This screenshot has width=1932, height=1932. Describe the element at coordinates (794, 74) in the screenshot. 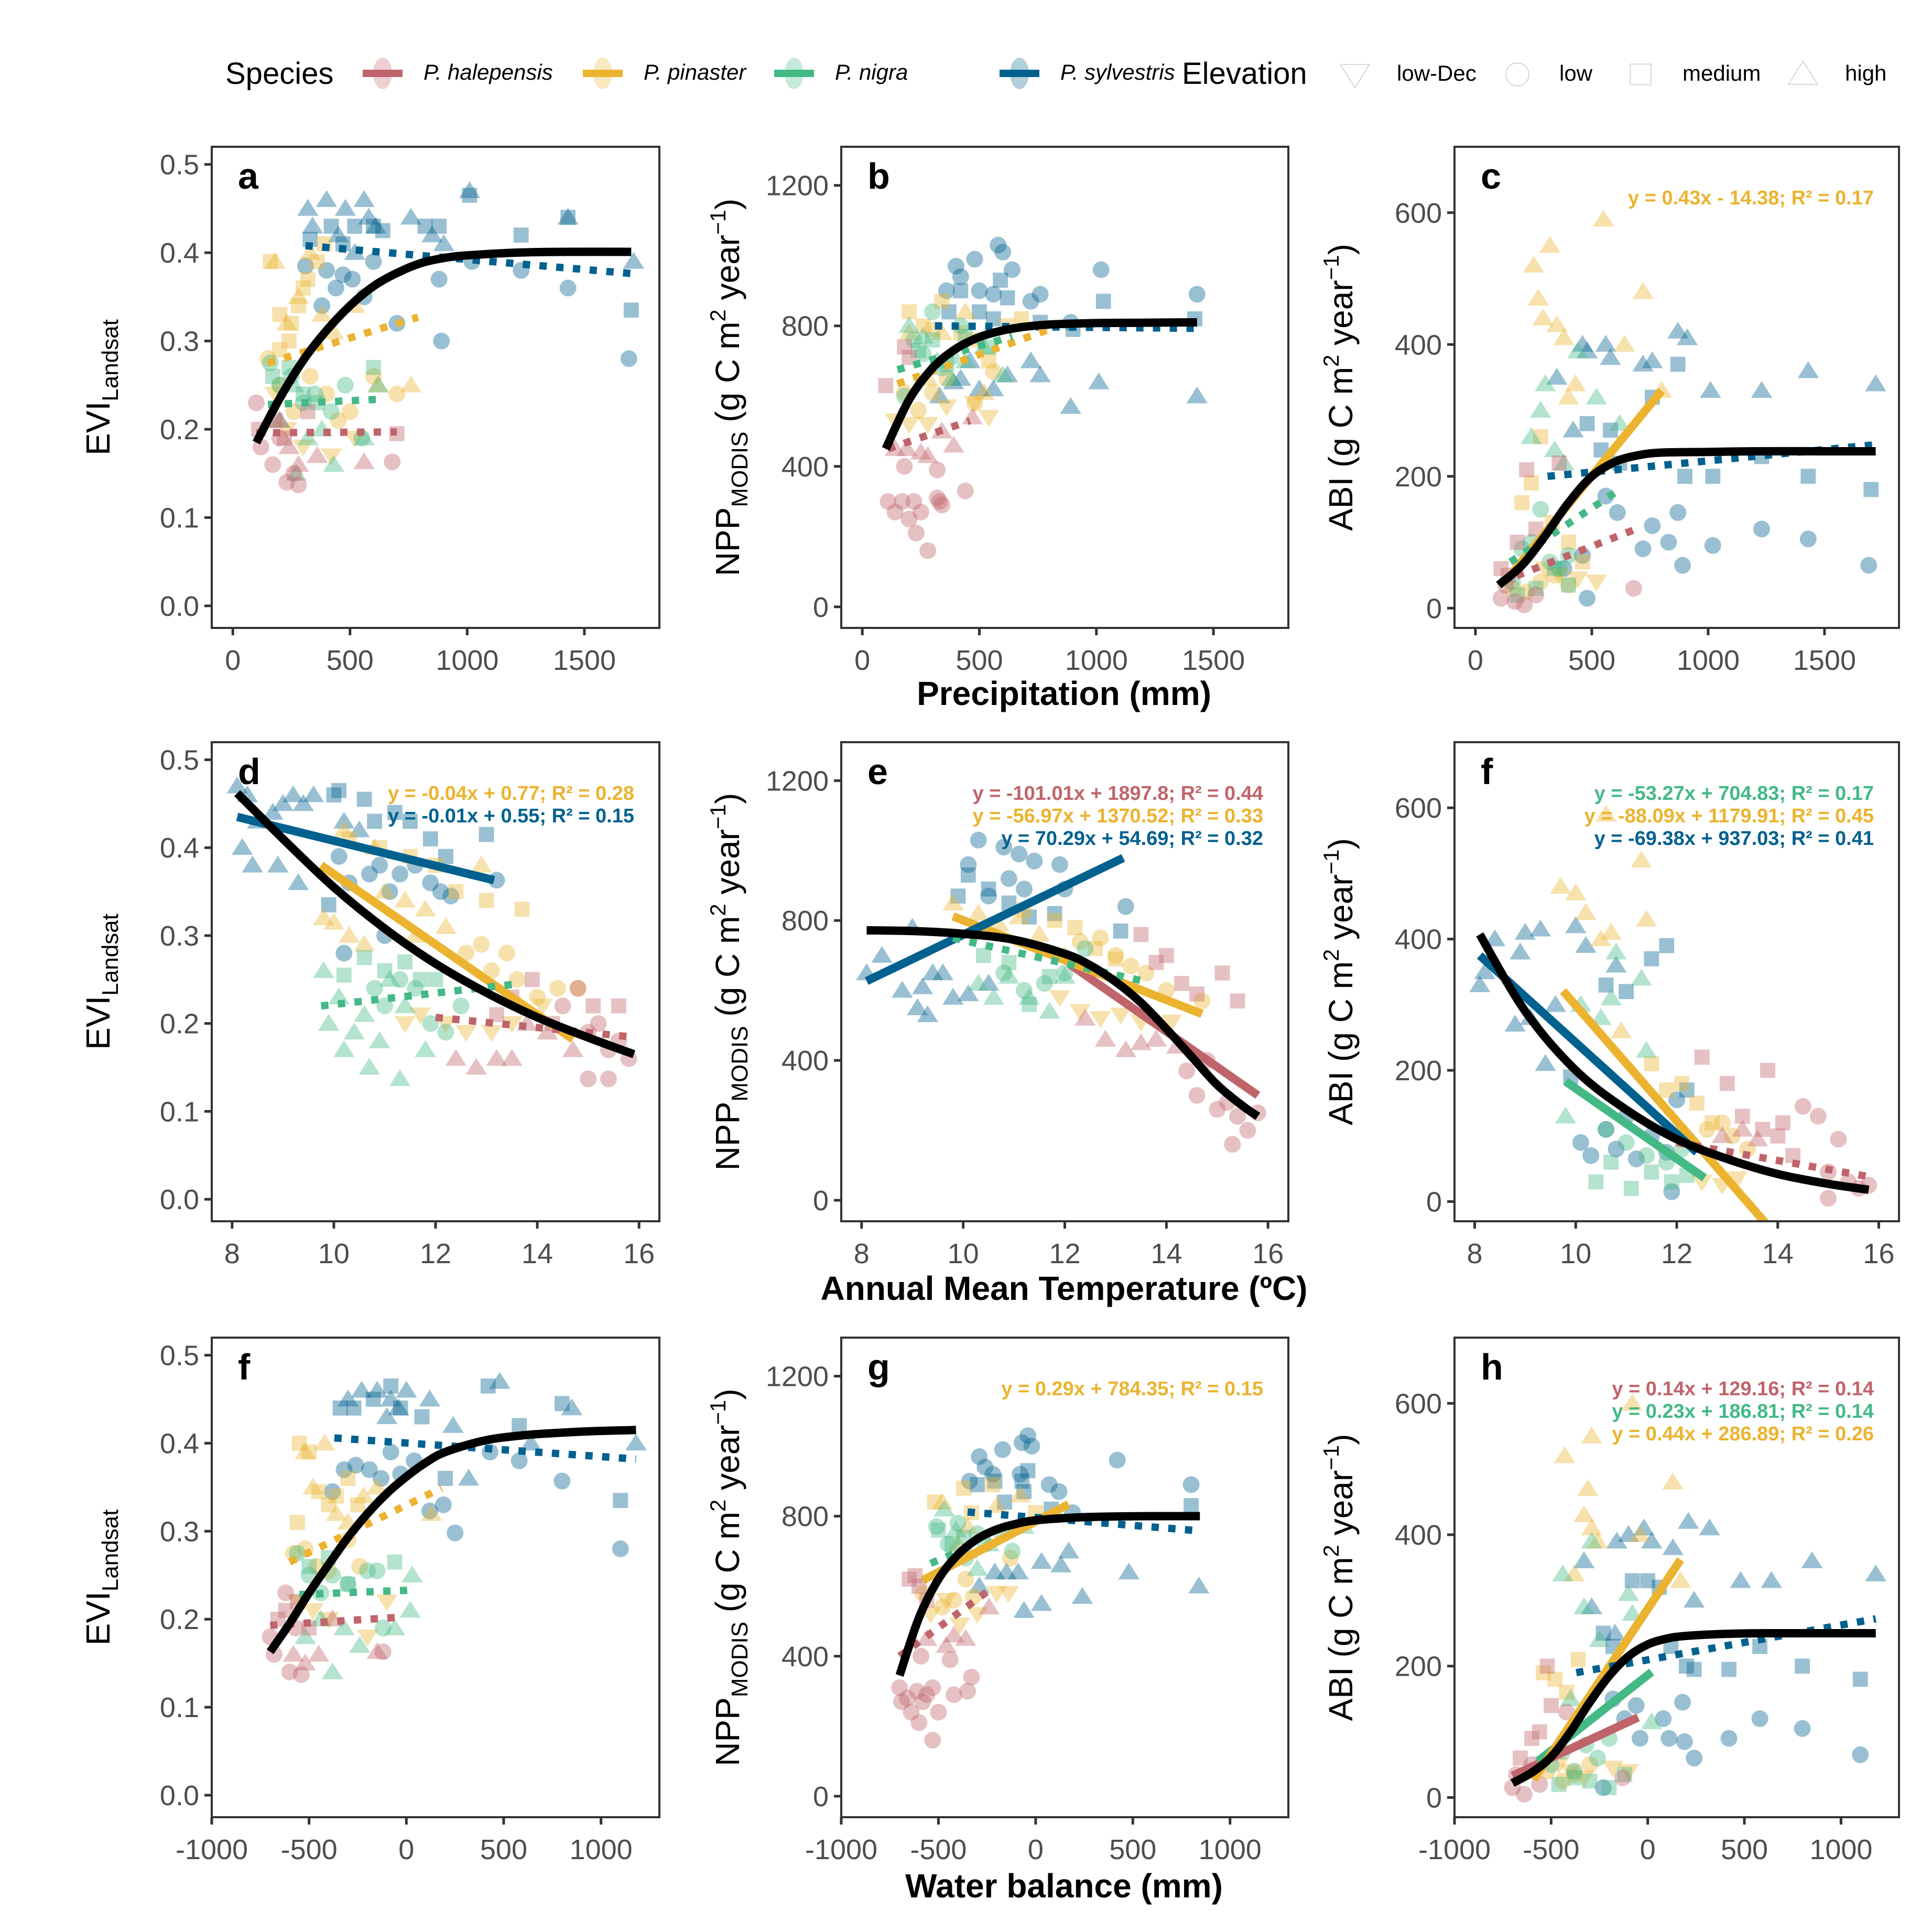

I see `legend-line-key` at that location.